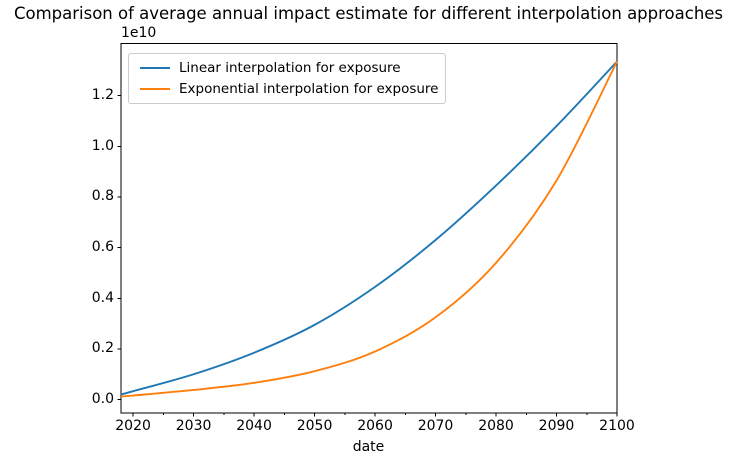  What do you see at coordinates (290, 68) in the screenshot?
I see `legend-label-linear: Linear interpolation for exposure` at bounding box center [290, 68].